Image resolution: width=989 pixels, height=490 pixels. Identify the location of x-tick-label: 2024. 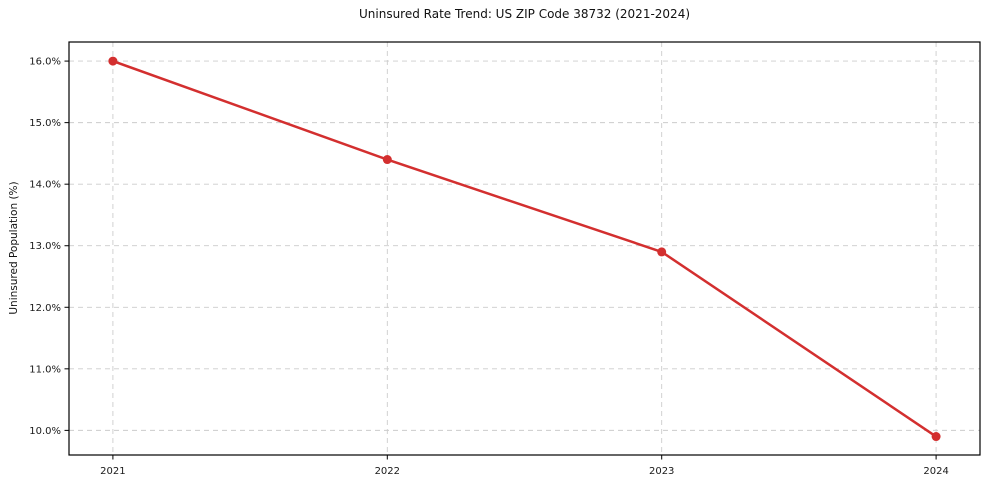
(935, 471).